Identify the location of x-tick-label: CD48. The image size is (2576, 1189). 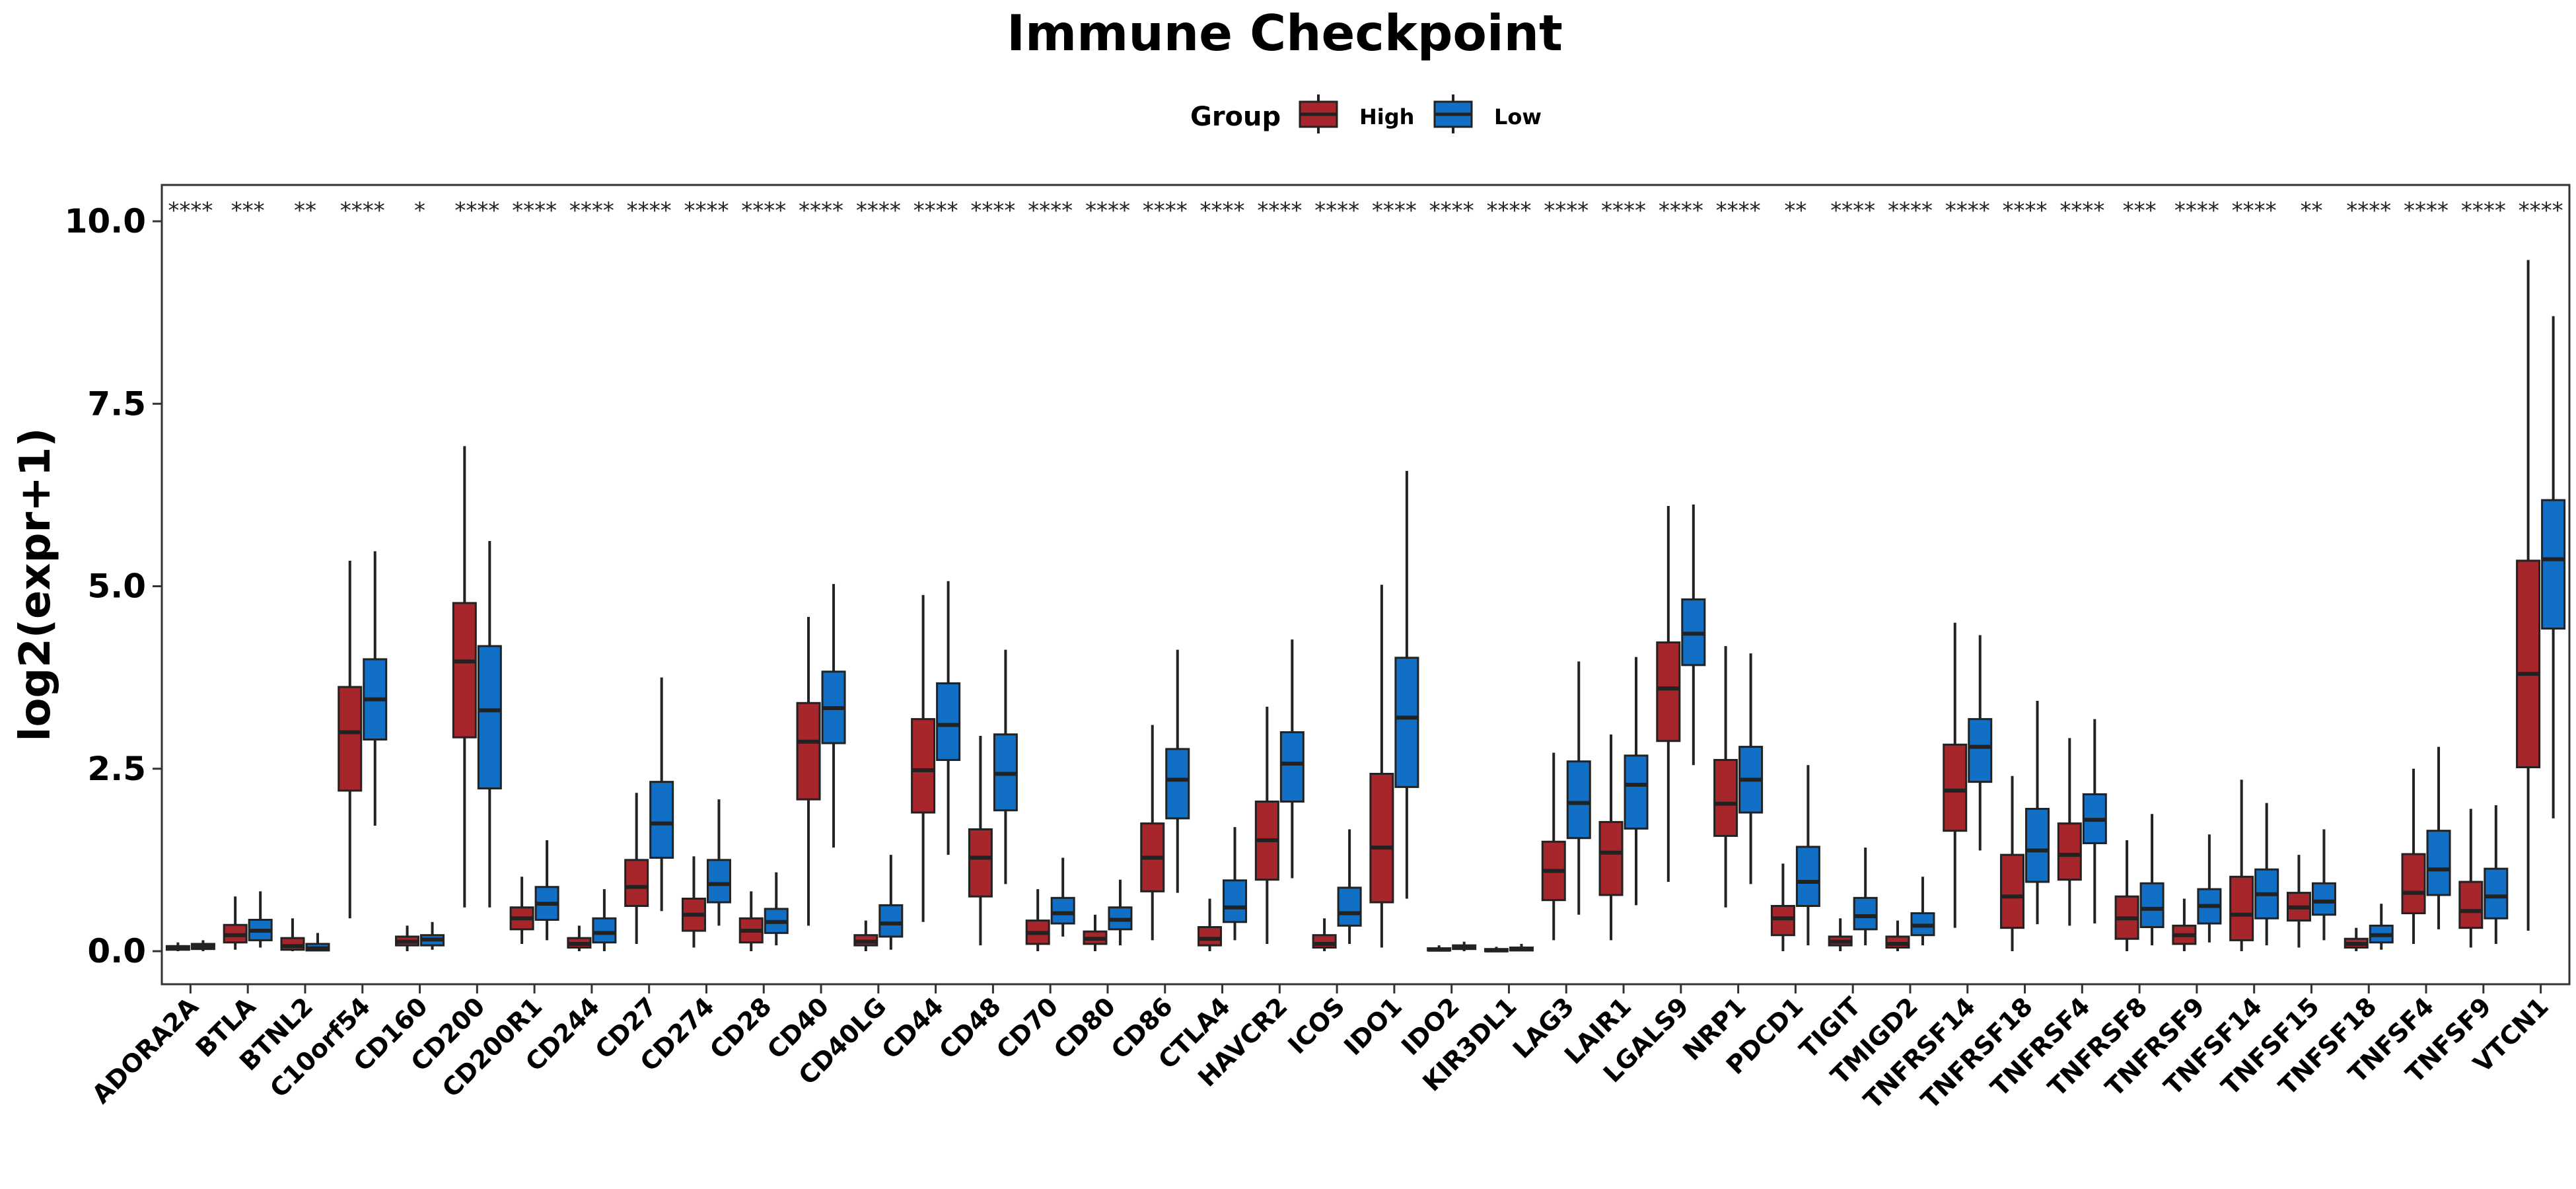
(970, 1028).